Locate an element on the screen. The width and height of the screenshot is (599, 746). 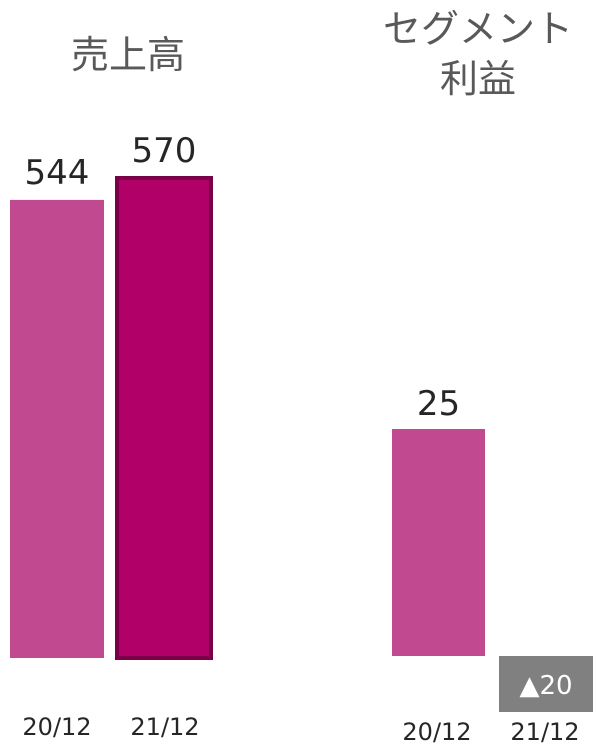
profit-title-line-2: 利益 is located at coordinates (478, 79).